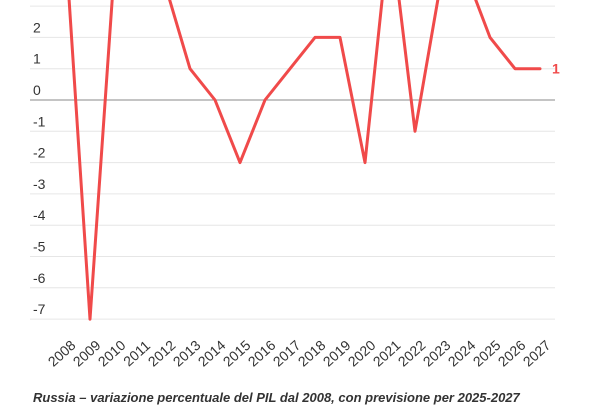 The width and height of the screenshot is (600, 405). Describe the element at coordinates (39, 247) in the screenshot. I see `y-tick-label: -5` at that location.